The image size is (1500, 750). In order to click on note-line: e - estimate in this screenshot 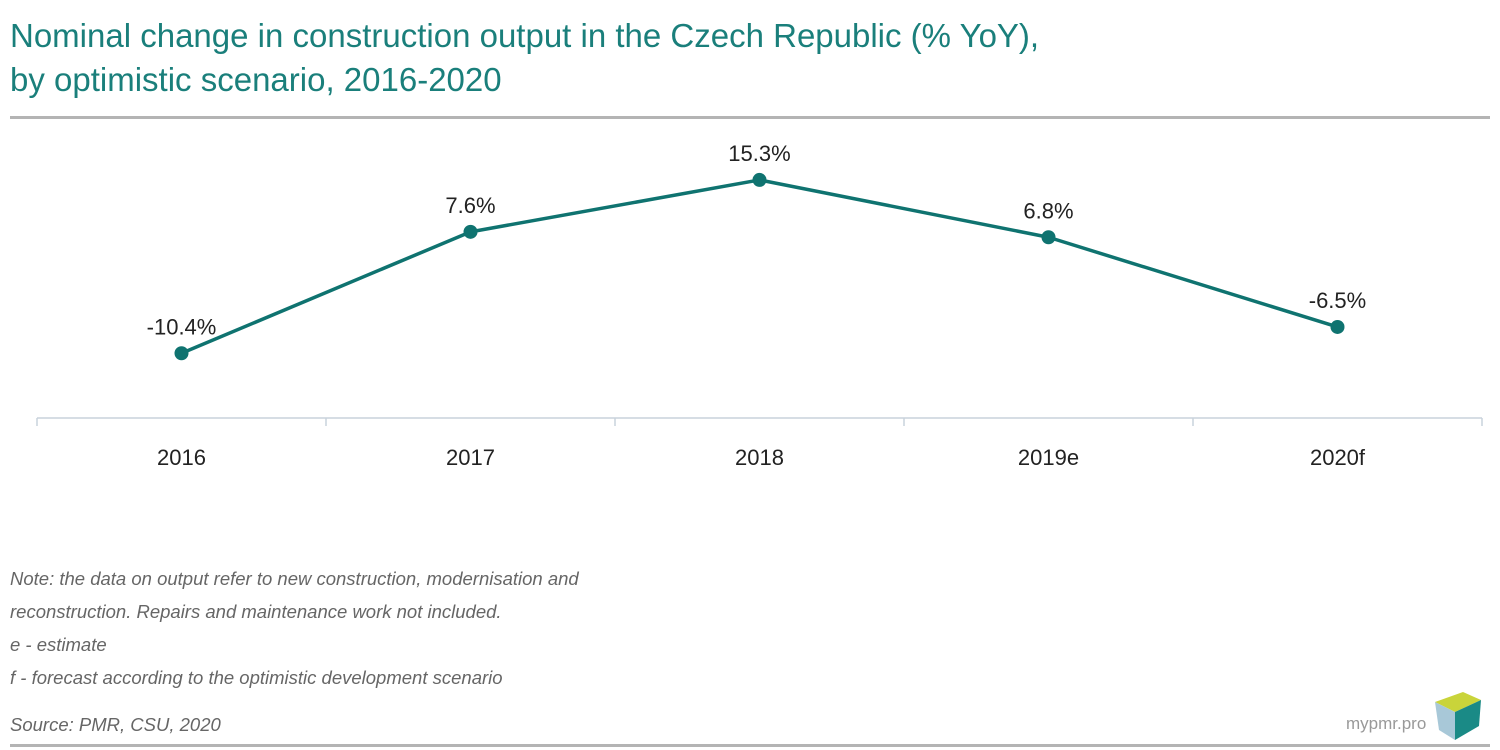, I will do `click(58, 644)`.